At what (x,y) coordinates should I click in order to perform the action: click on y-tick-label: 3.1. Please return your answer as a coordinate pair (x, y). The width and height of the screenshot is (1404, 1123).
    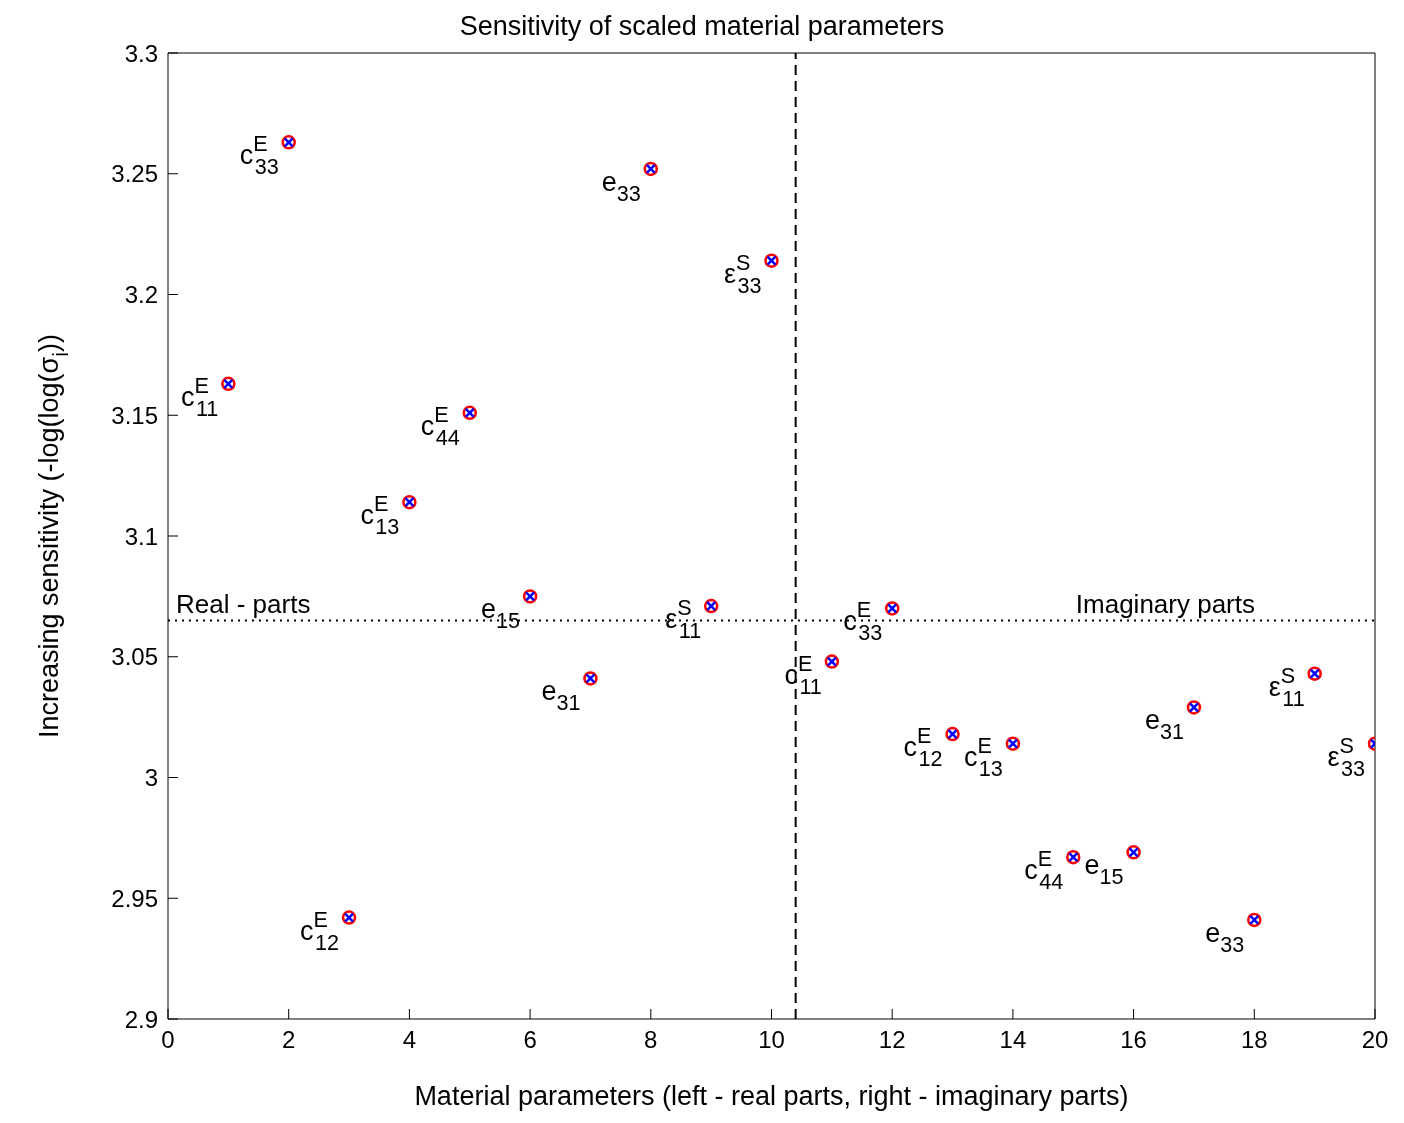
    Looking at the image, I should click on (141, 536).